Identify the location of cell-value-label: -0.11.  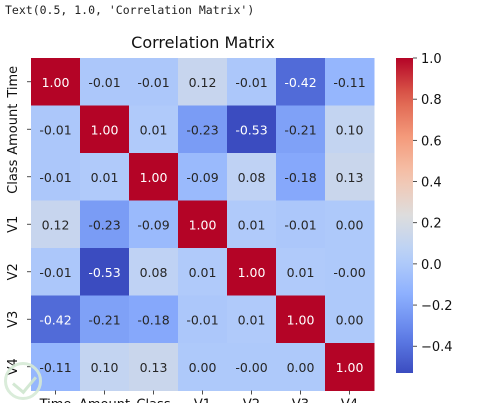
(55, 367).